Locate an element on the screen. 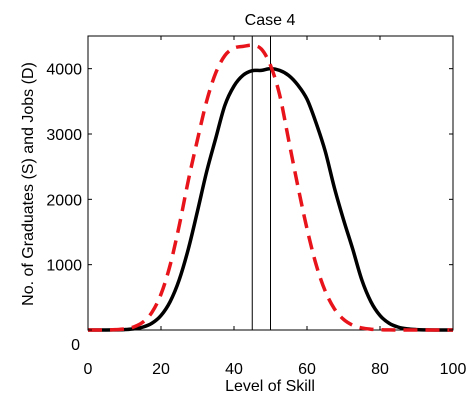 This screenshot has width=469, height=403. x-axis-title: Level of Skill is located at coordinates (270, 386).